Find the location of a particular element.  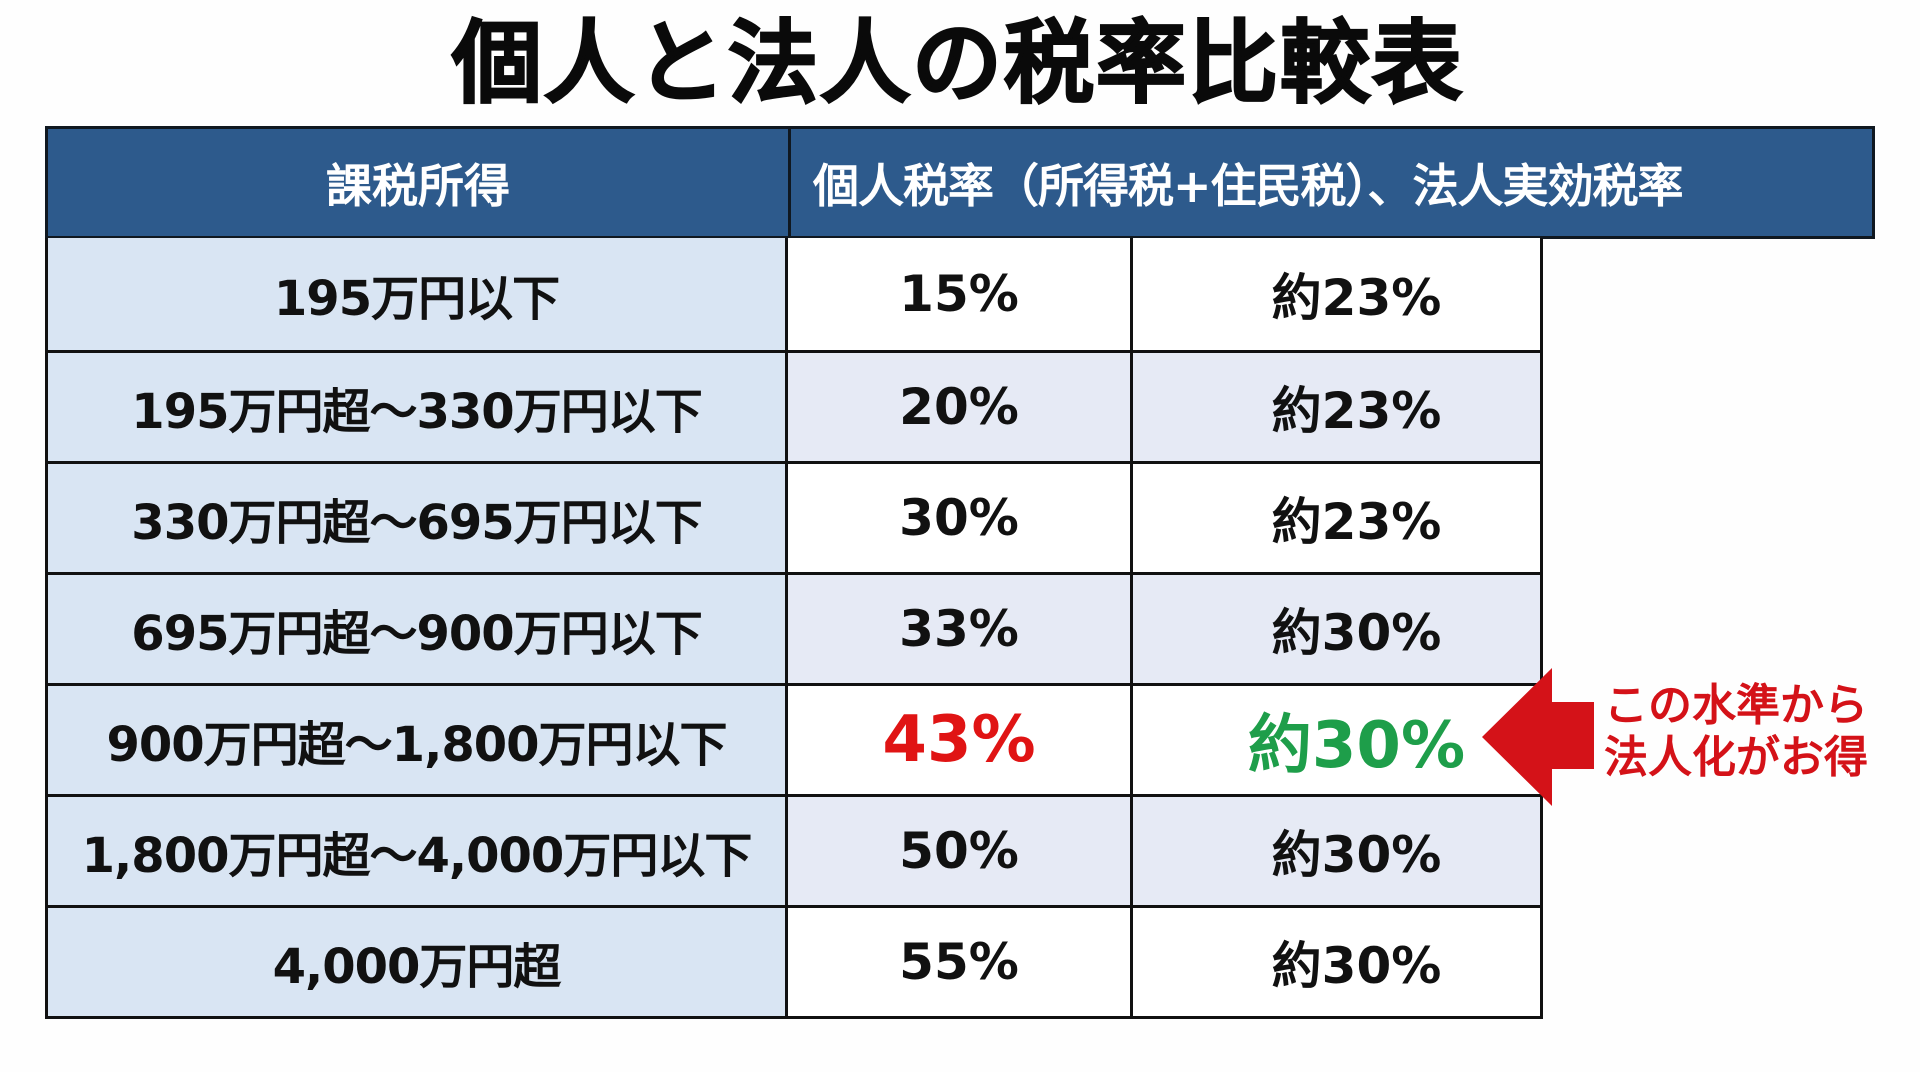

income-bracket-cell: 695万円超～900万円以下 is located at coordinates (418, 629).